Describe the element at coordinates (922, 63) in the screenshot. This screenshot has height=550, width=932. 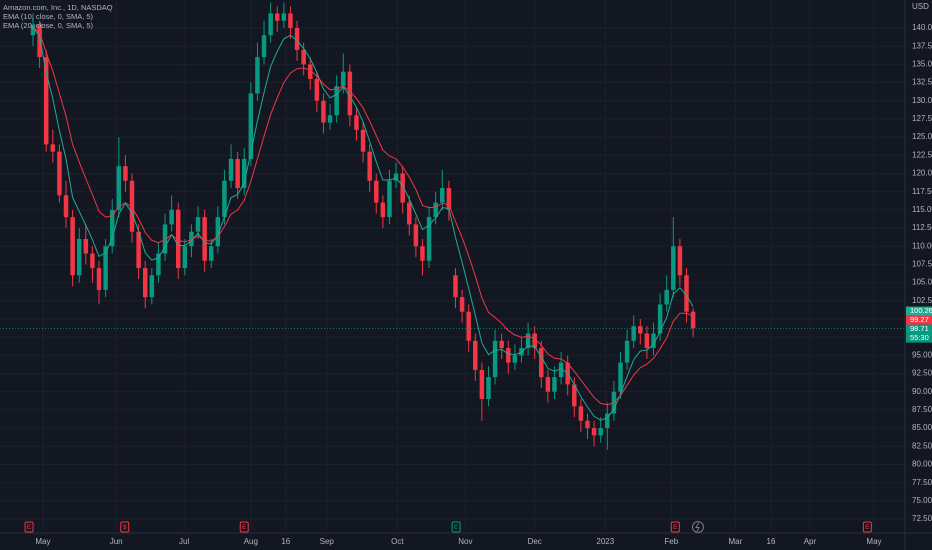
I see `y-tick-label: 135.00` at that location.